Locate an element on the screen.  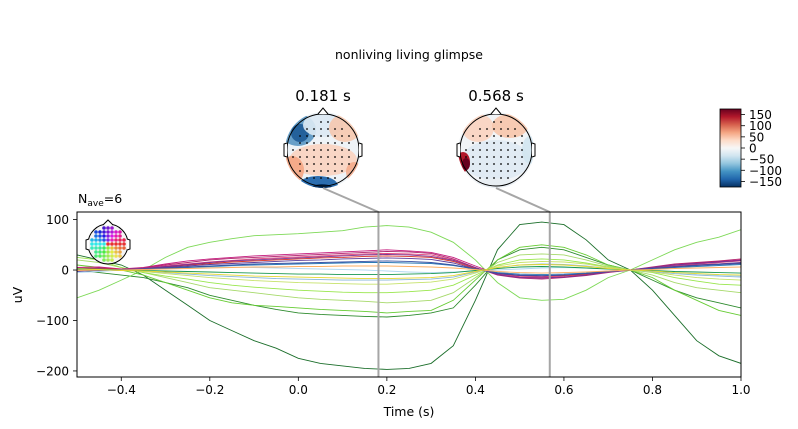
topomap-2-field is located at coordinates (496, 150).